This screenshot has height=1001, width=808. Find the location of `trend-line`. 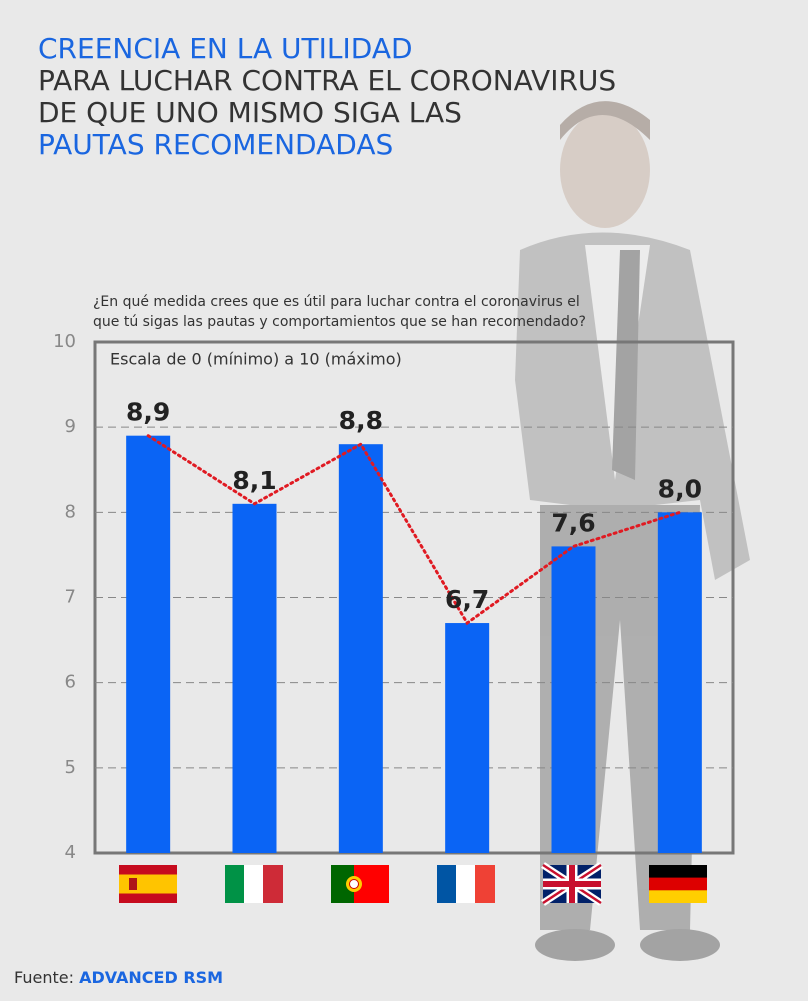

trend-line is located at coordinates (414, 530).